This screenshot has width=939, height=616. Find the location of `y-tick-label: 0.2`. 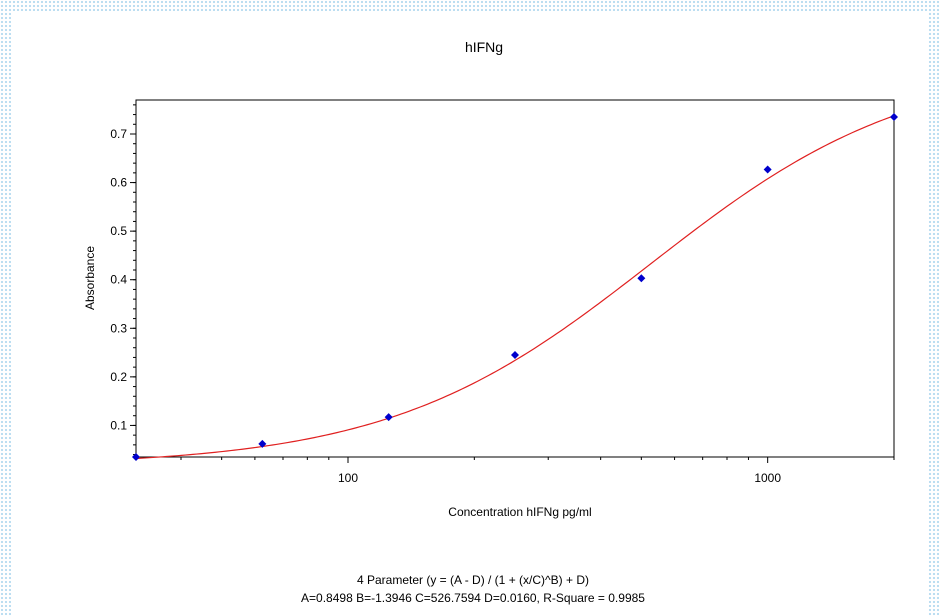

y-tick-label: 0.2 is located at coordinates (118, 377).